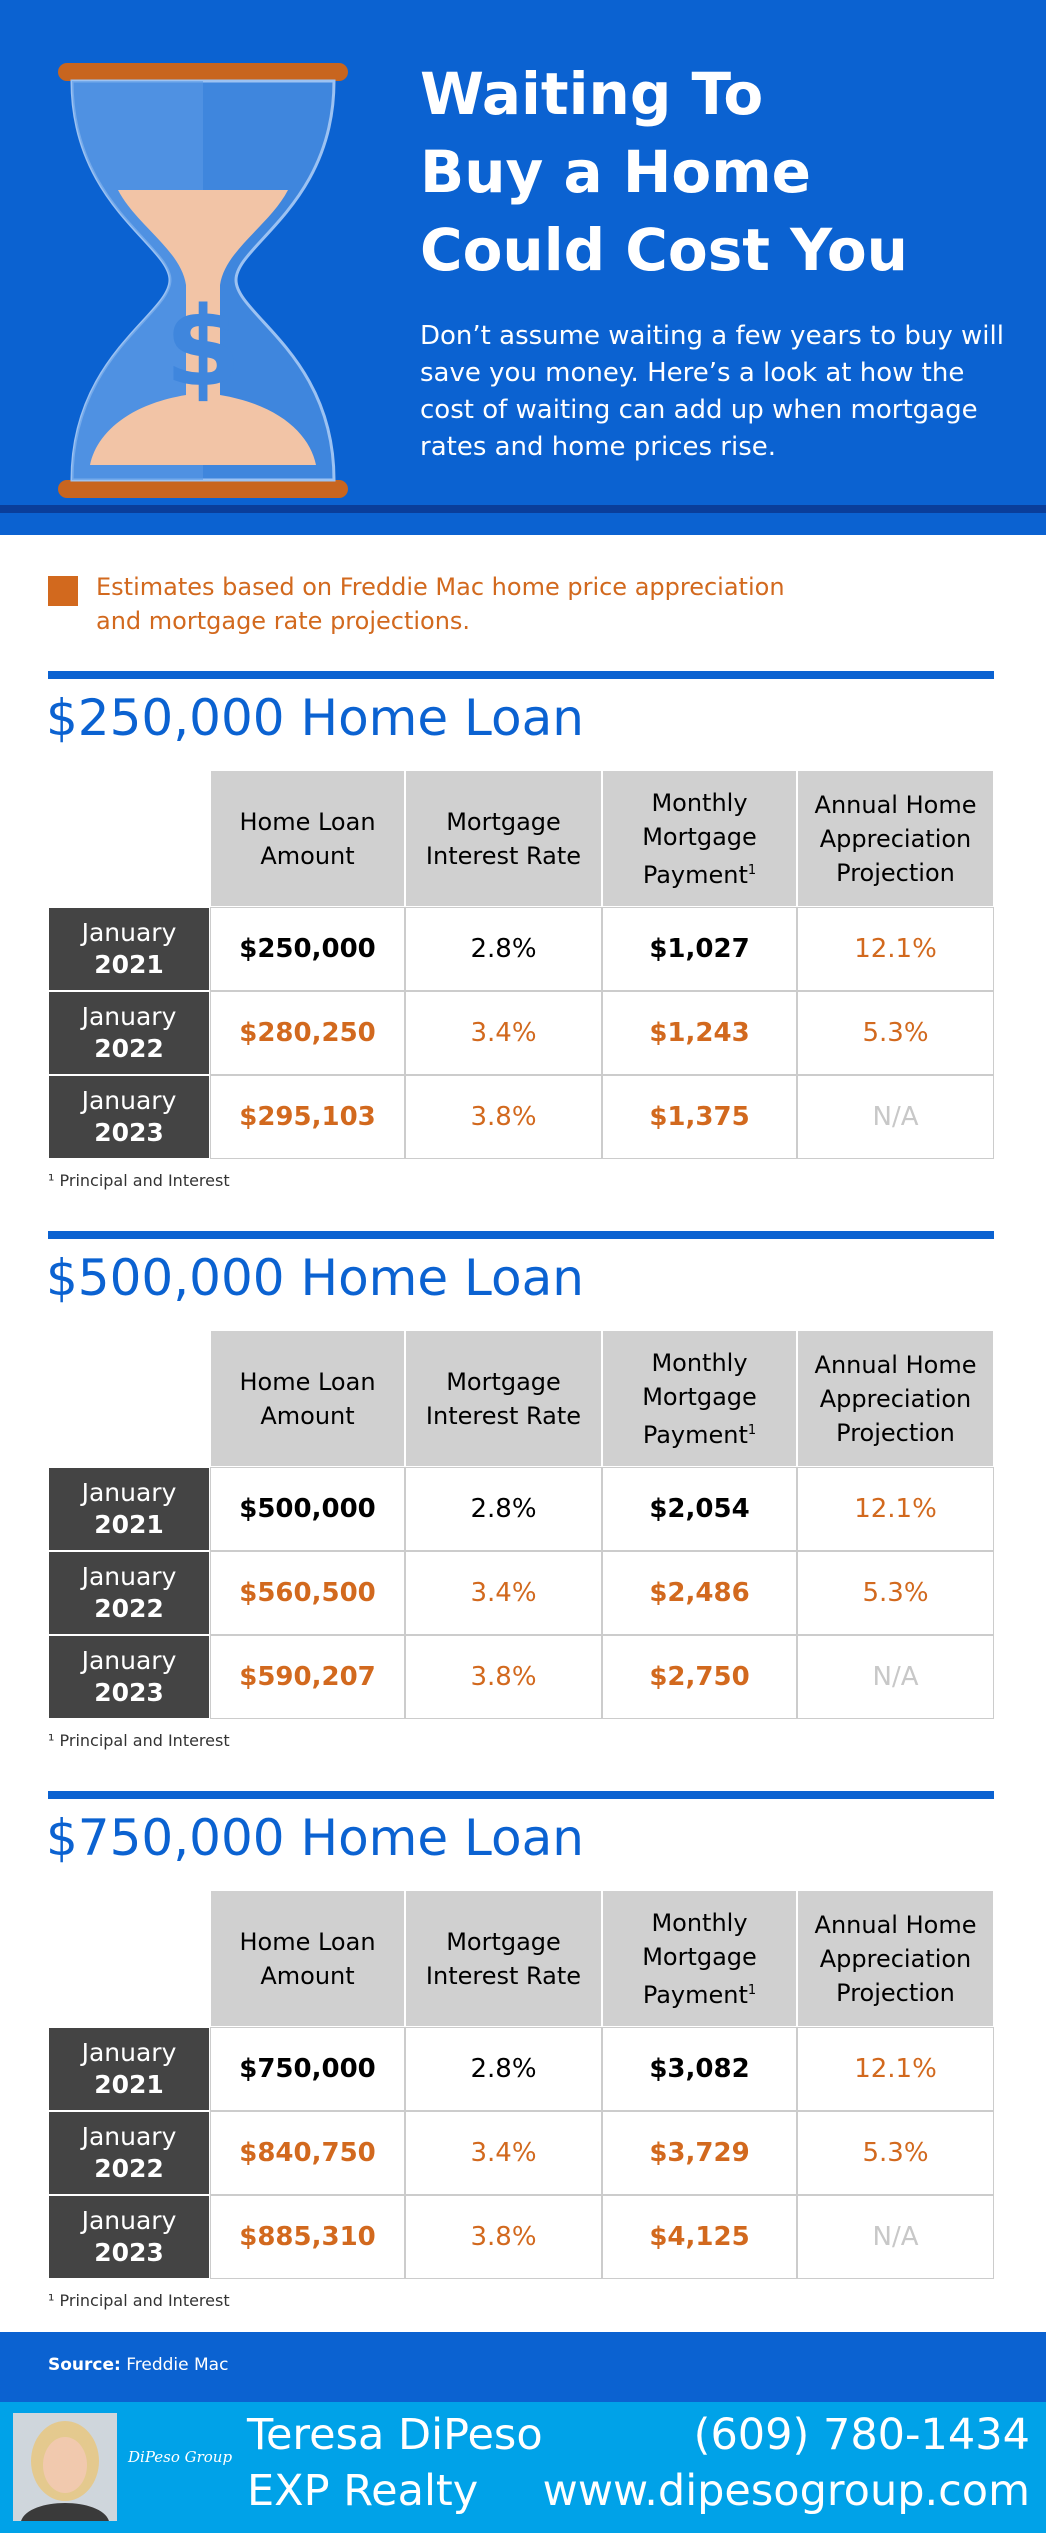 Image resolution: width=1046 pixels, height=2533 pixels. Describe the element at coordinates (699, 1117) in the screenshot. I see `table-cell: $1,375` at that location.